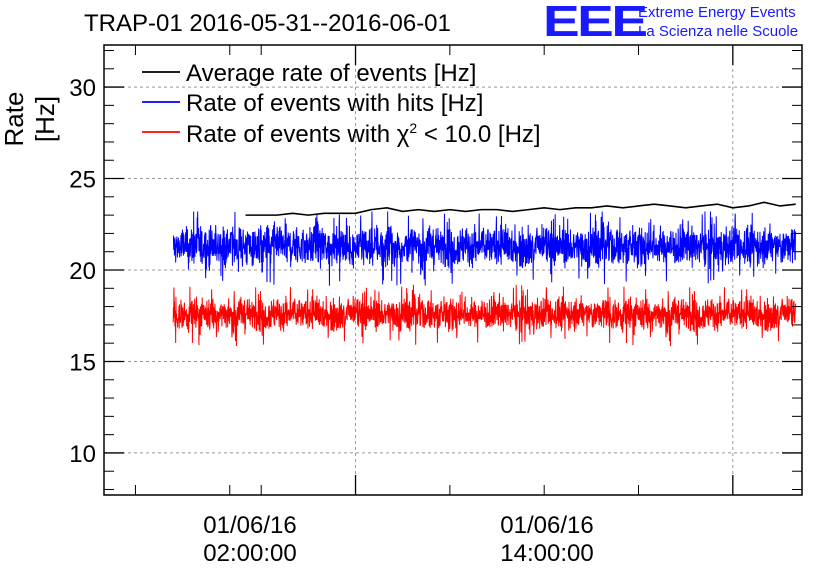 The height and width of the screenshot is (572, 836). Describe the element at coordinates (717, 12) in the screenshot. I see `logo-line-1: Extreme Energy Events` at that location.